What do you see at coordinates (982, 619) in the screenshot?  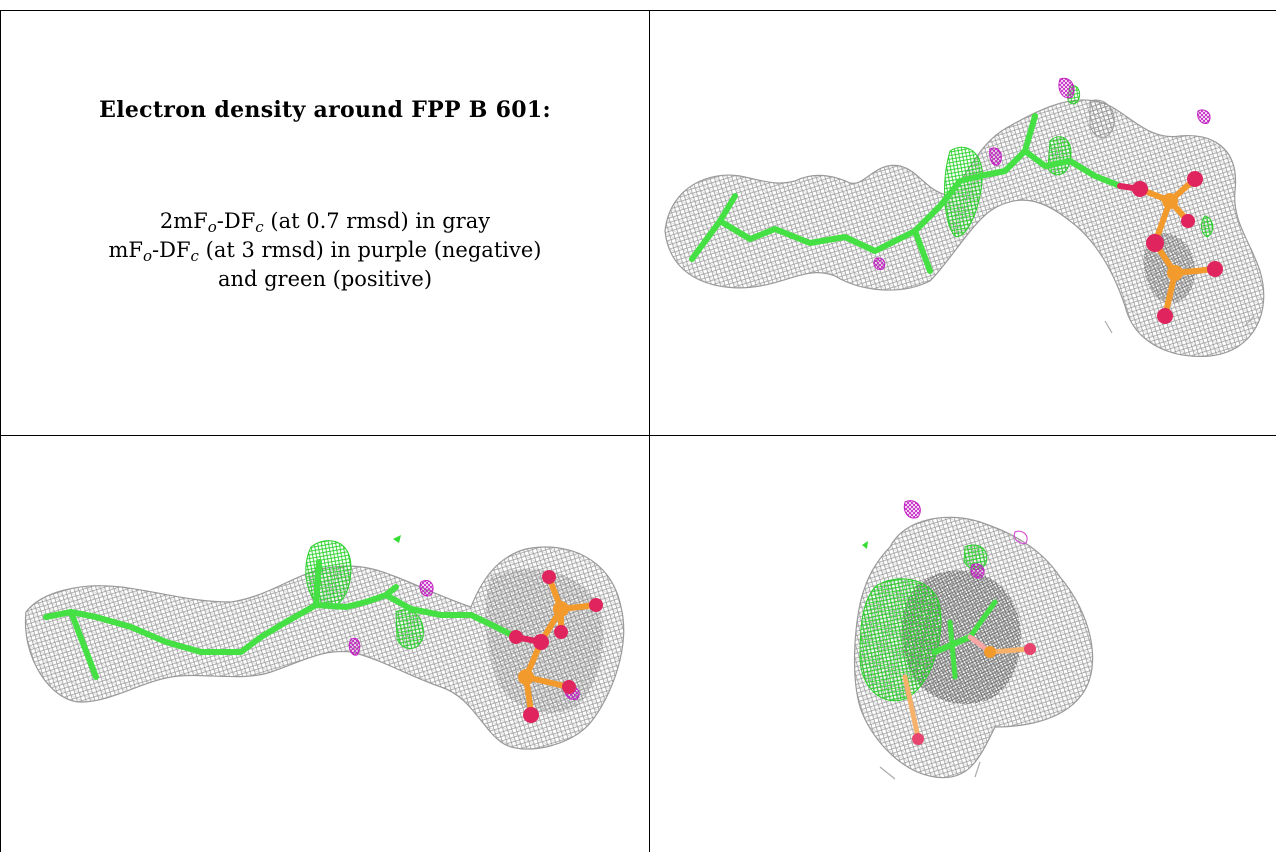 I see `fpp-carbon-branch-b` at bounding box center [982, 619].